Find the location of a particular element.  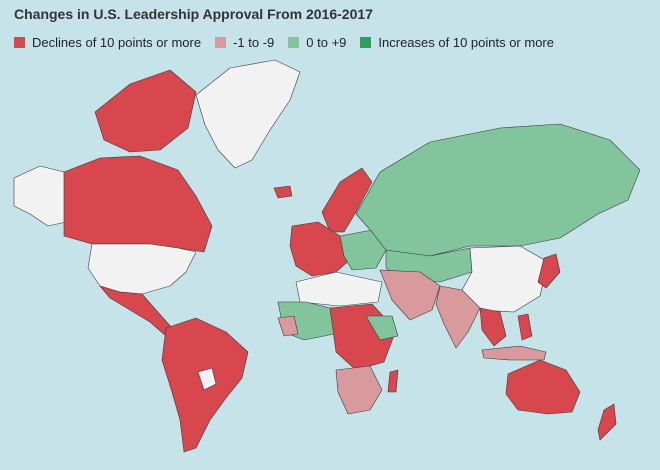

region-new-zealand is located at coordinates (607, 422).